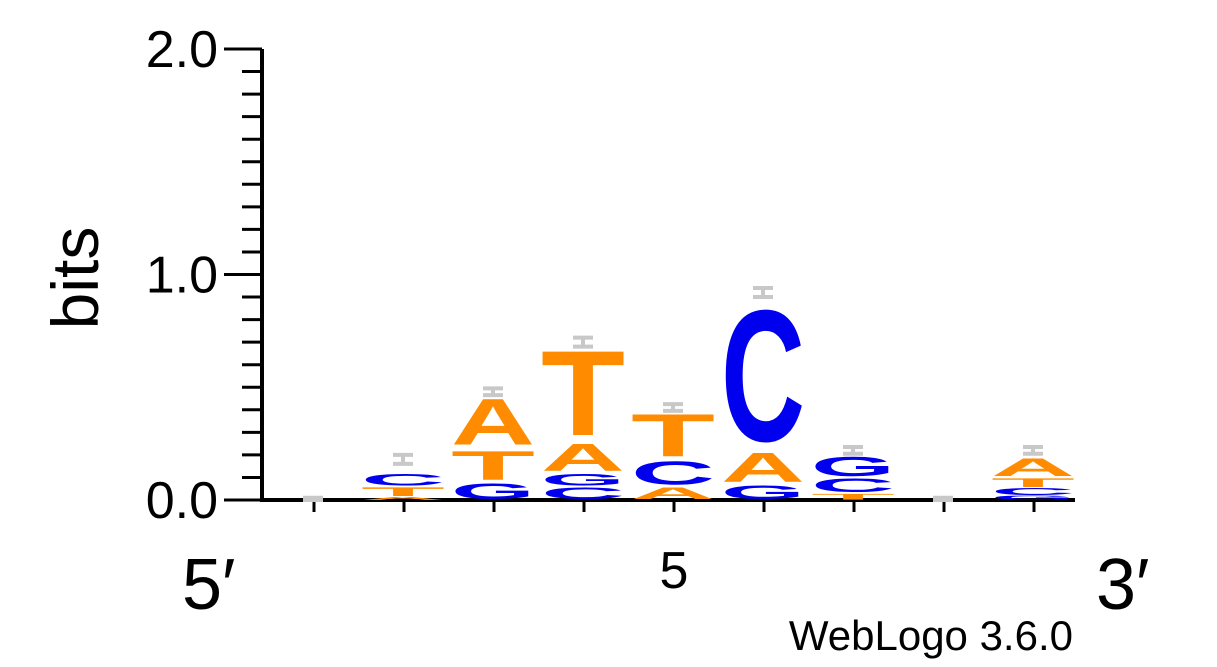  I want to click on x-axis: 5, so click(668, 549).